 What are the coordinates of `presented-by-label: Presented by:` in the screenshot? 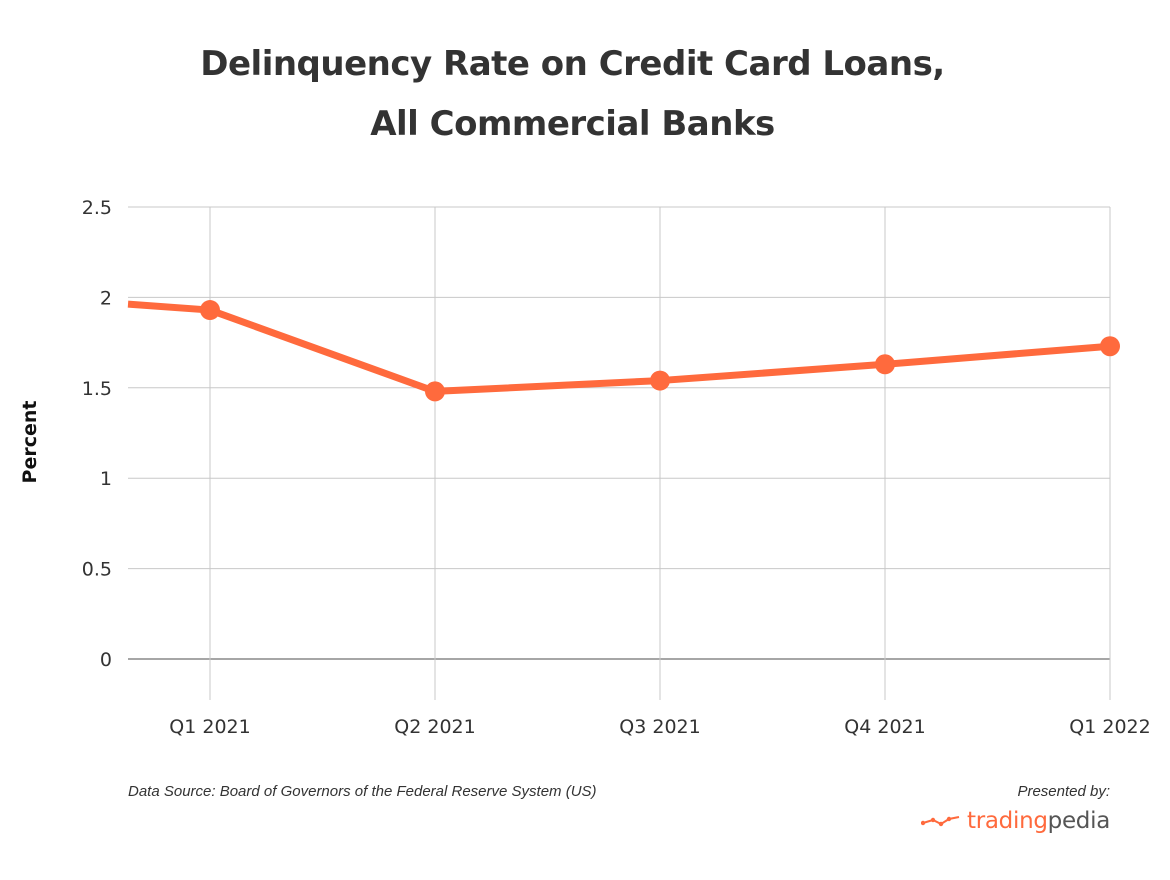 It's located at (1063, 791).